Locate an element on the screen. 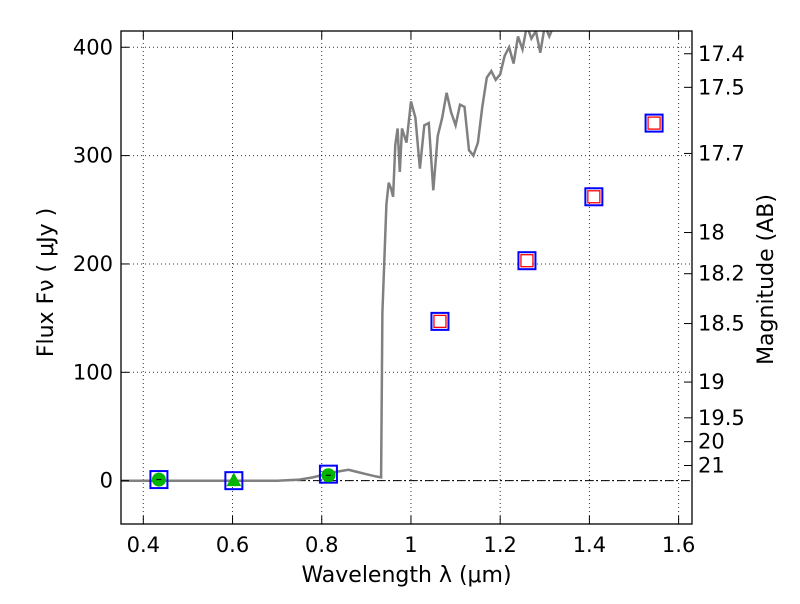 This screenshot has height=604, width=800. y-axis-right-label: Magnitude (AB) is located at coordinates (766, 279).